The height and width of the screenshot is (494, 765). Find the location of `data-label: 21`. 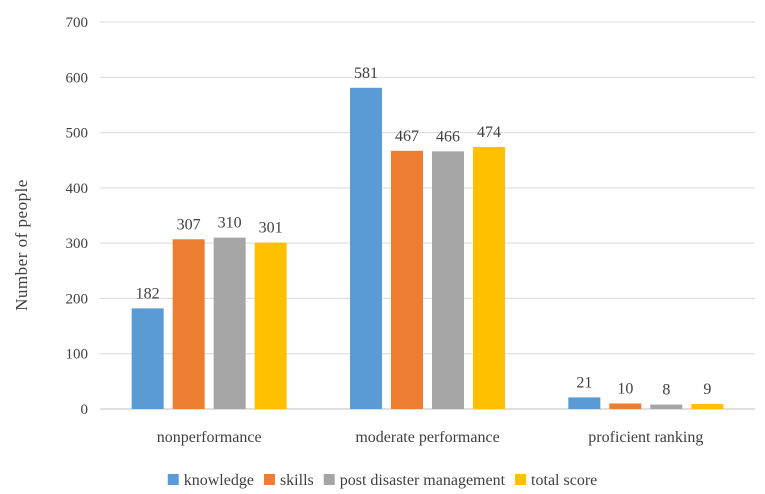

data-label: 21 is located at coordinates (584, 382).